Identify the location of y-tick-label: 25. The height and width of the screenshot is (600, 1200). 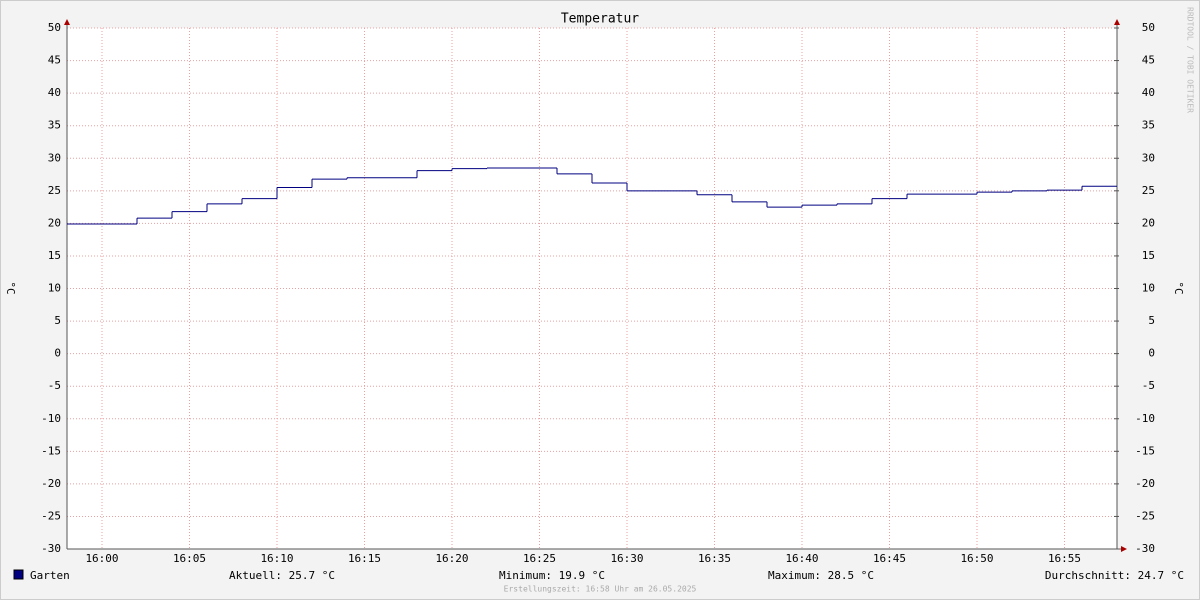
(54, 190).